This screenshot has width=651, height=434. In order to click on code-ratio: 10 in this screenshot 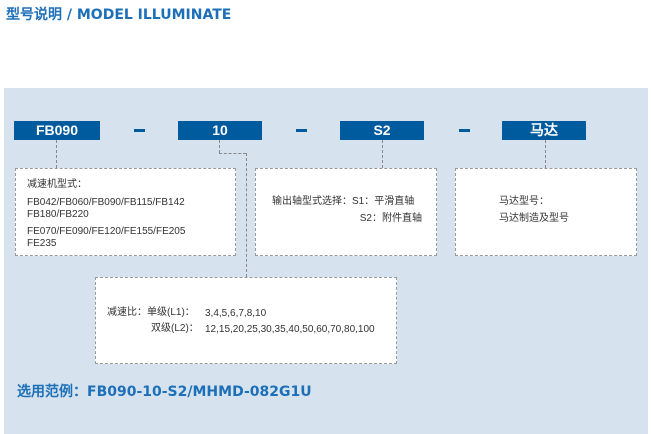, I will do `click(220, 130)`.